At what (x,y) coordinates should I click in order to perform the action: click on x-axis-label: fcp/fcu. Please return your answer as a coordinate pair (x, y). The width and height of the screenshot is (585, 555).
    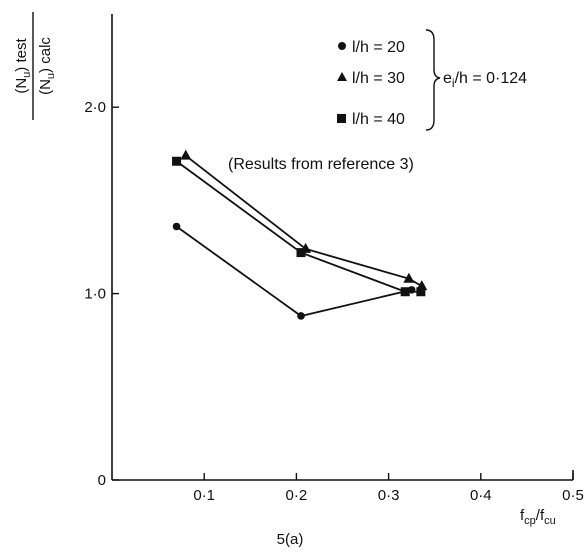
    Looking at the image, I should click on (538, 517).